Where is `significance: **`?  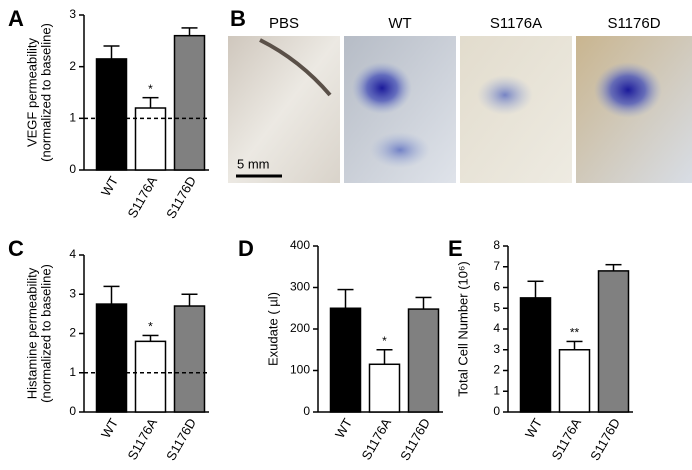 significance: ** is located at coordinates (575, 333).